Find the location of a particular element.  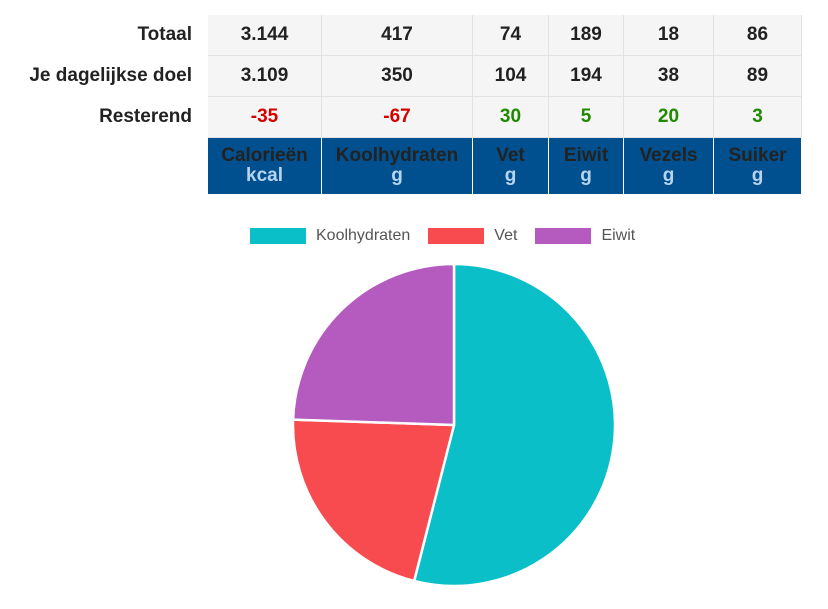

legend-label-protein: Eiwit is located at coordinates (618, 235).